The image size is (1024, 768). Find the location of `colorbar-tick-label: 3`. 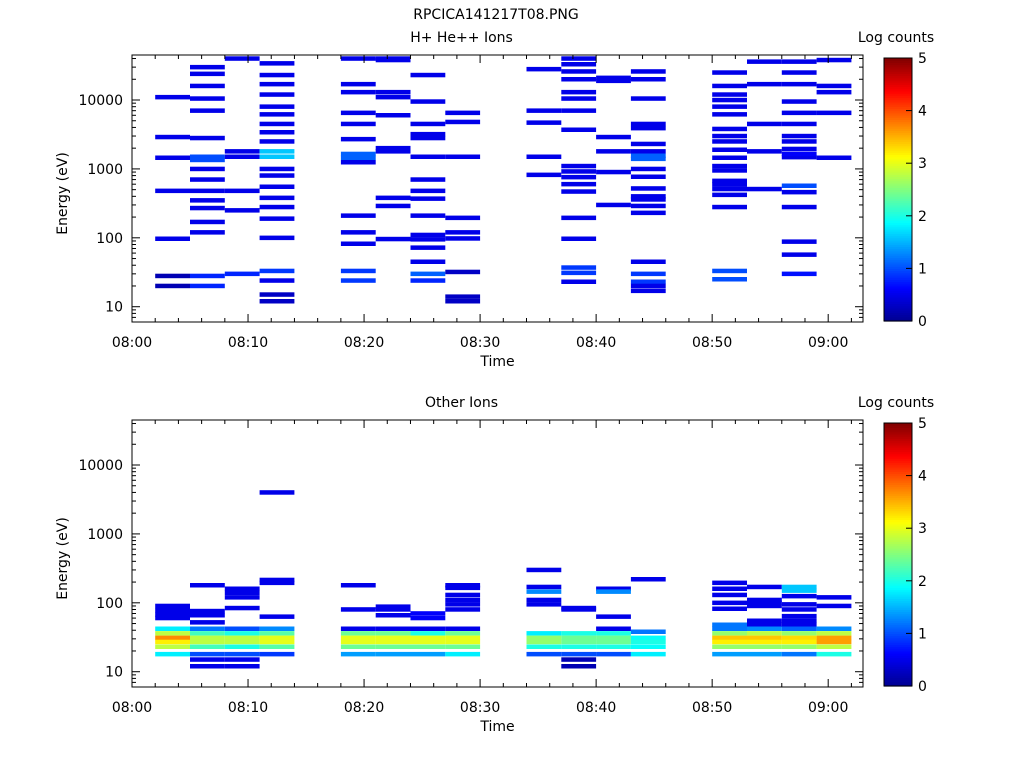

colorbar-tick-label: 3 is located at coordinates (922, 164).